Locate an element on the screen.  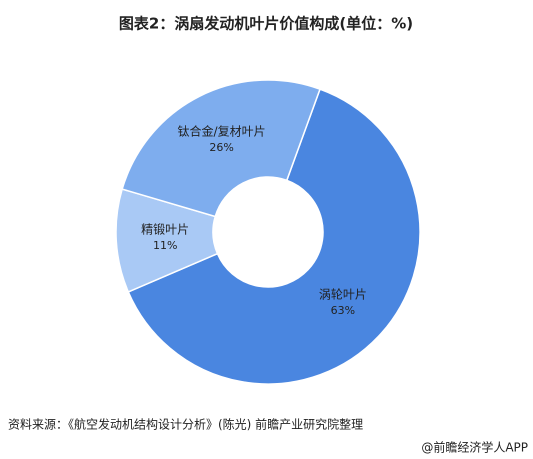
slice-label: 涡轮叶片 is located at coordinates (343, 294).